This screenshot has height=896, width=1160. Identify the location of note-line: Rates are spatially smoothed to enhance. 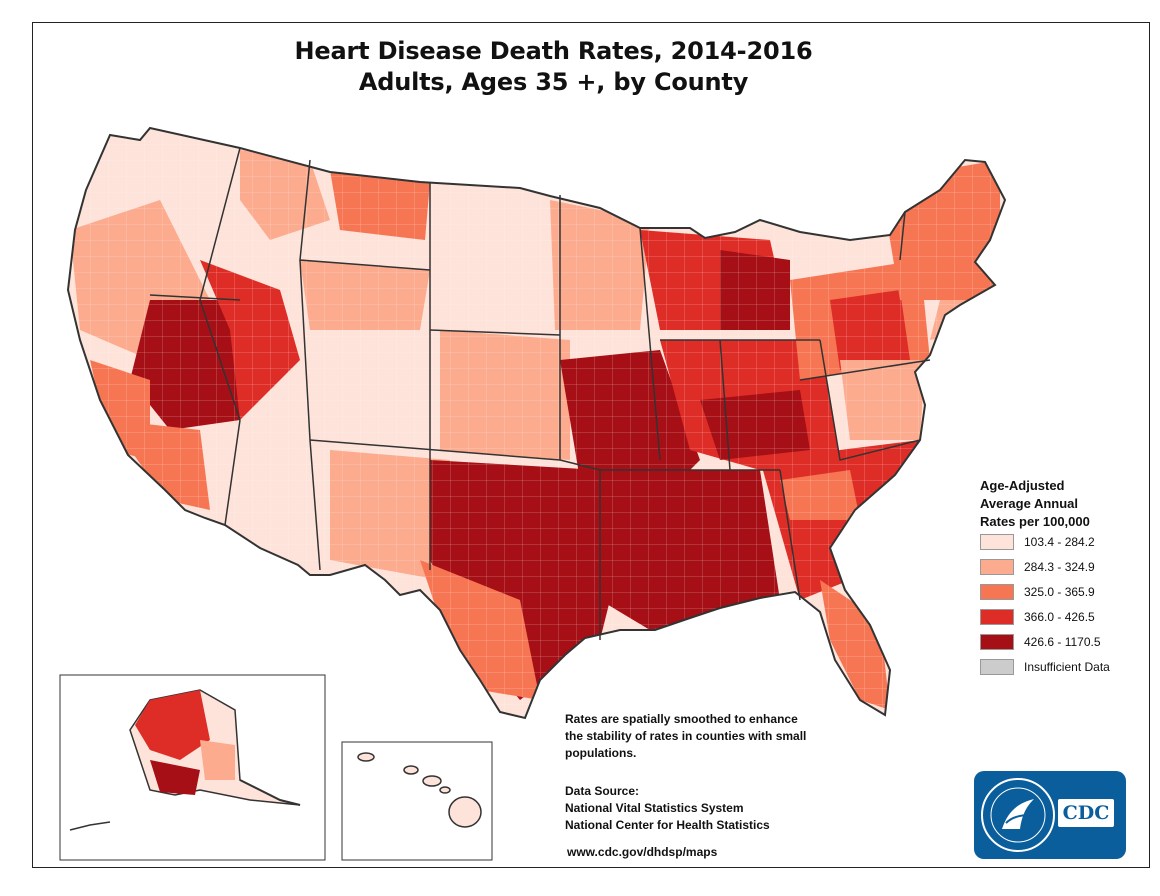
(681, 719).